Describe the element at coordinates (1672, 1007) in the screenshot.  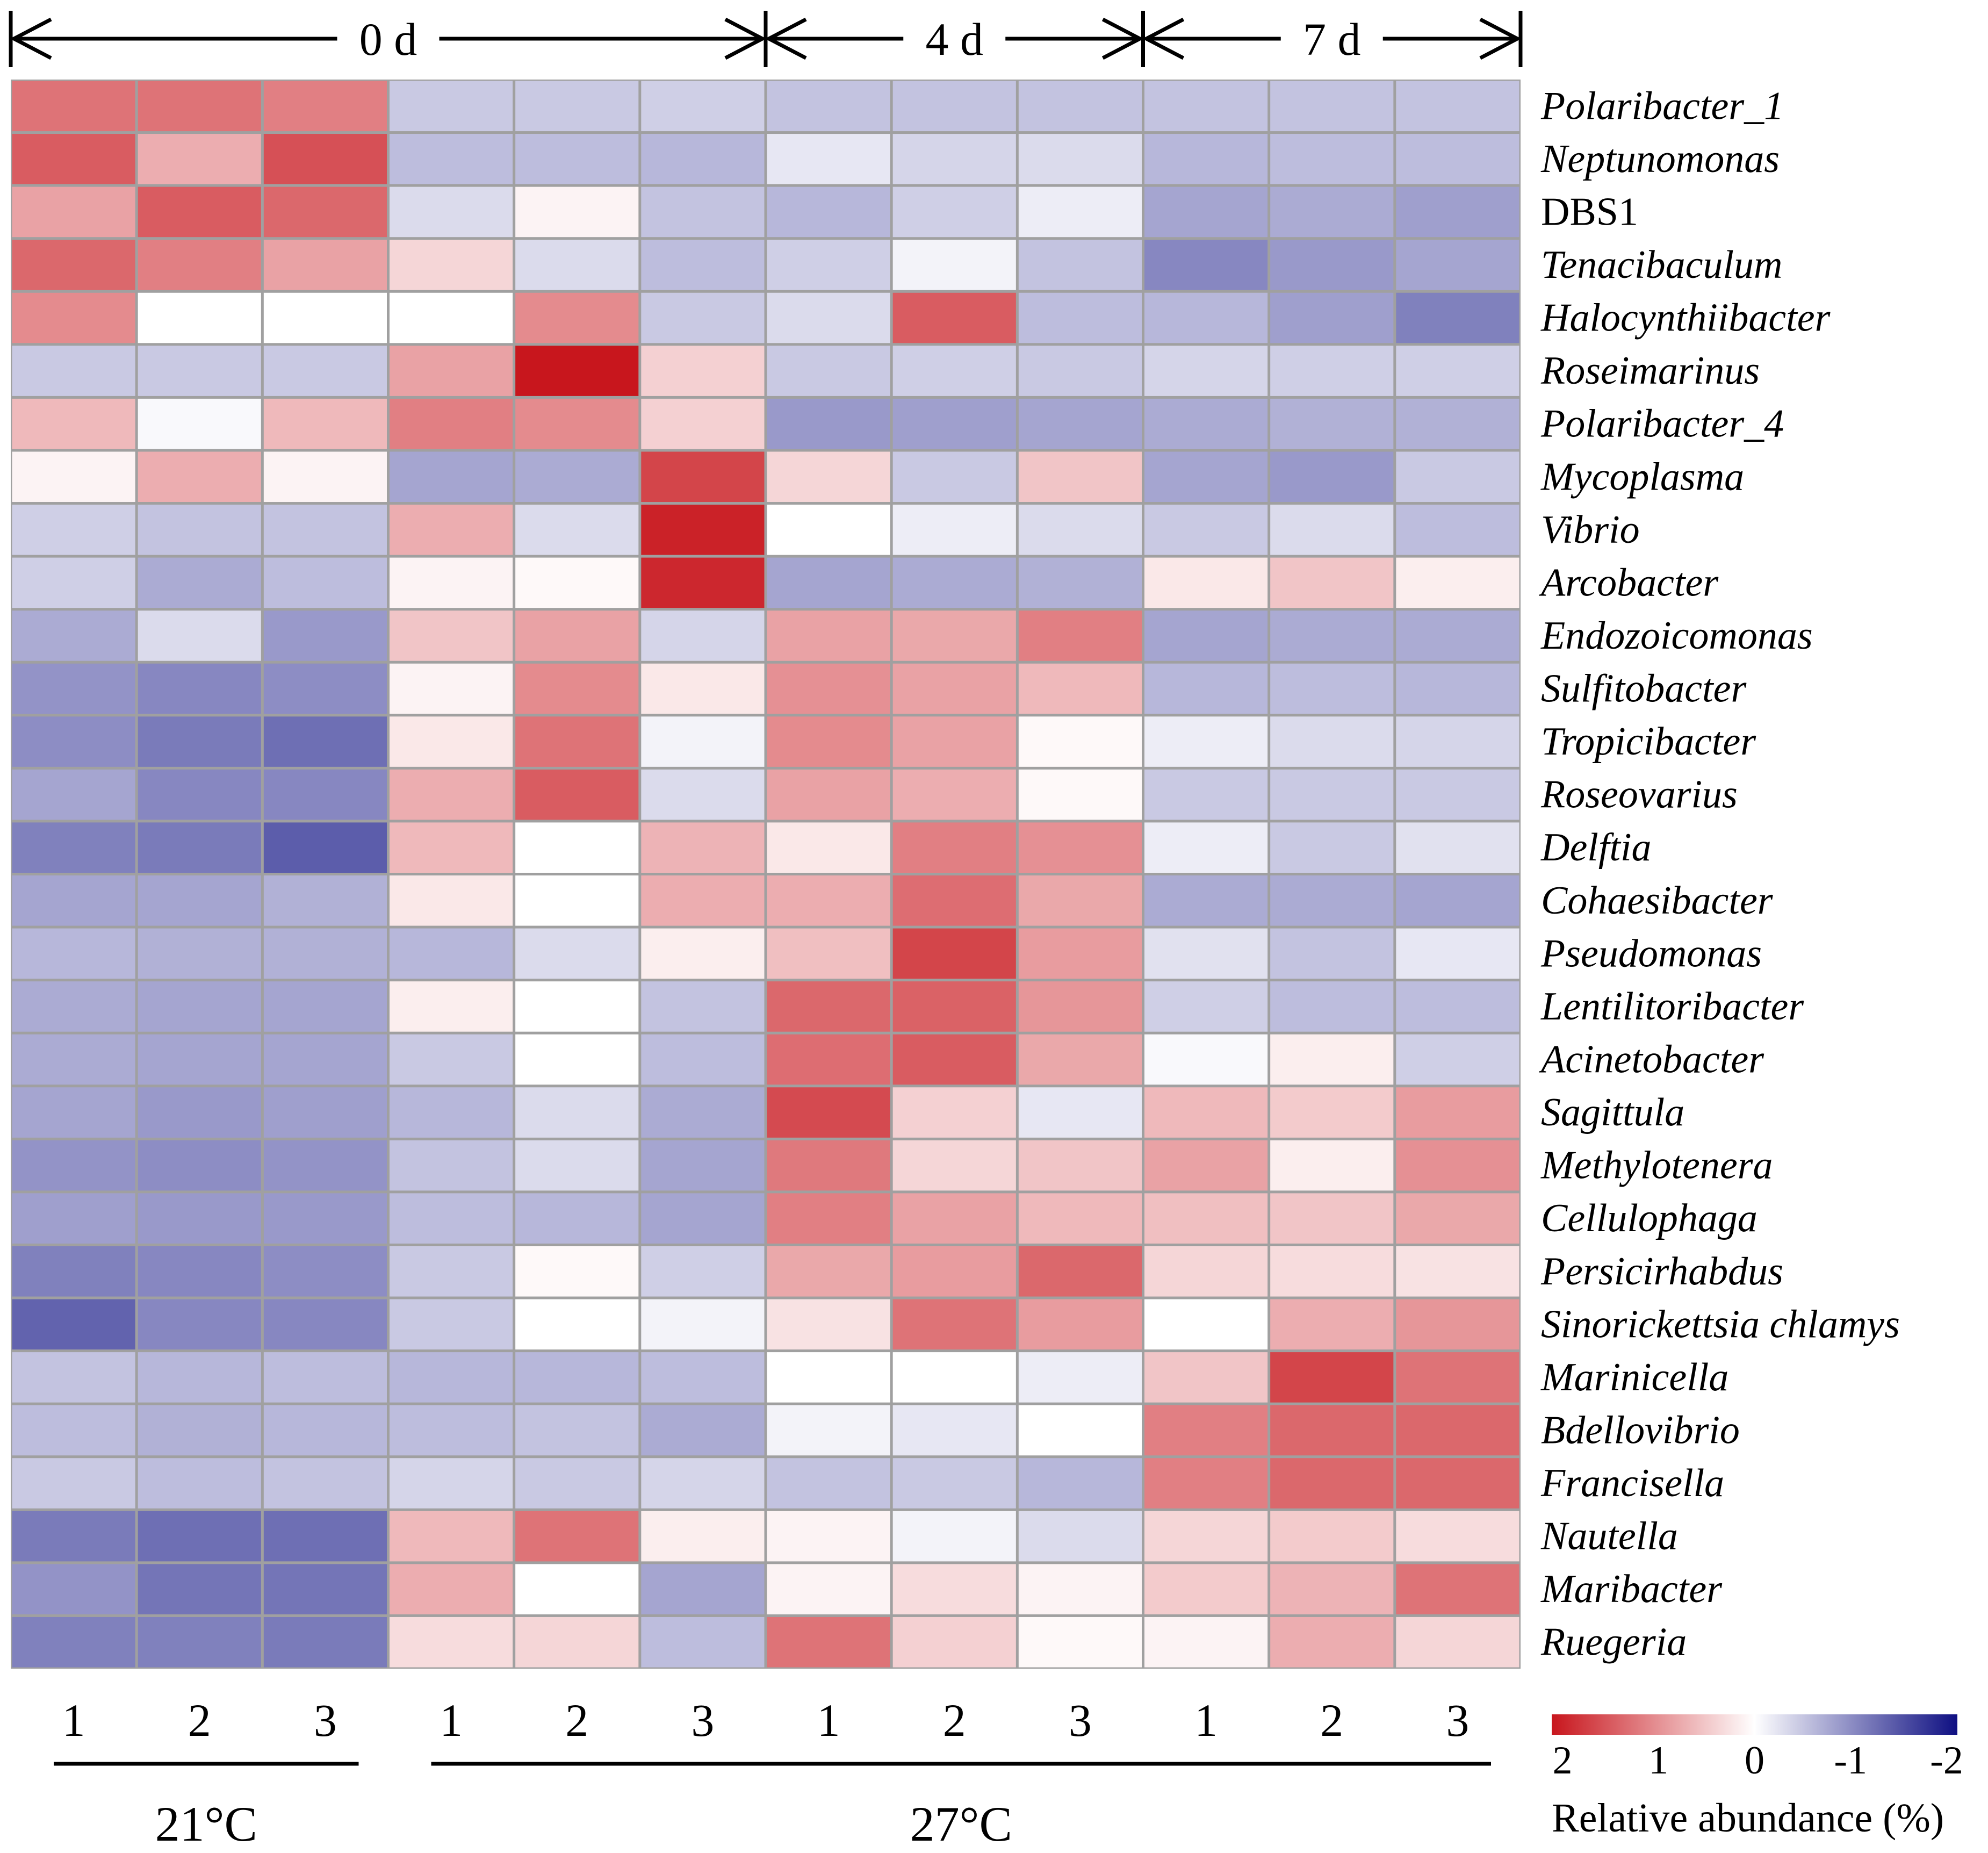
I see `row-label: Lentilitoribacter` at that location.